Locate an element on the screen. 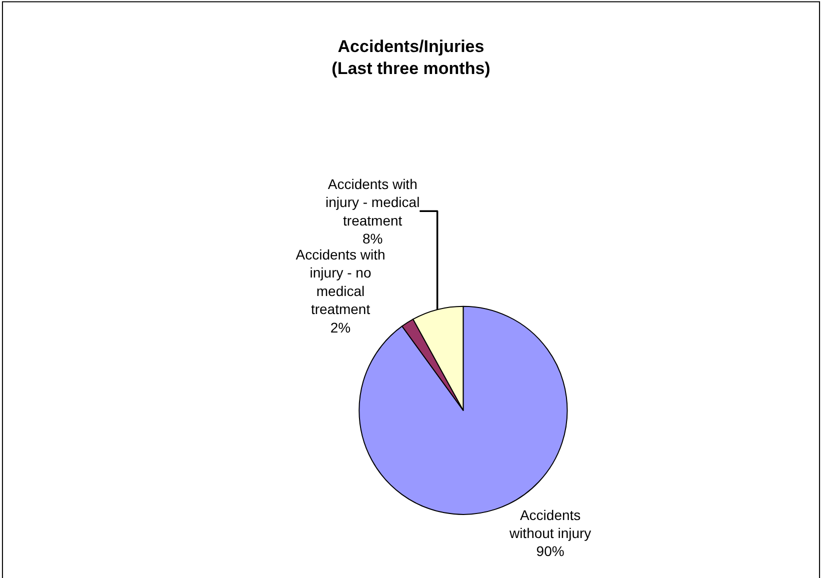 This screenshot has height=578, width=822. slice-label: Accidents with injury - medical treatment is located at coordinates (373, 202).